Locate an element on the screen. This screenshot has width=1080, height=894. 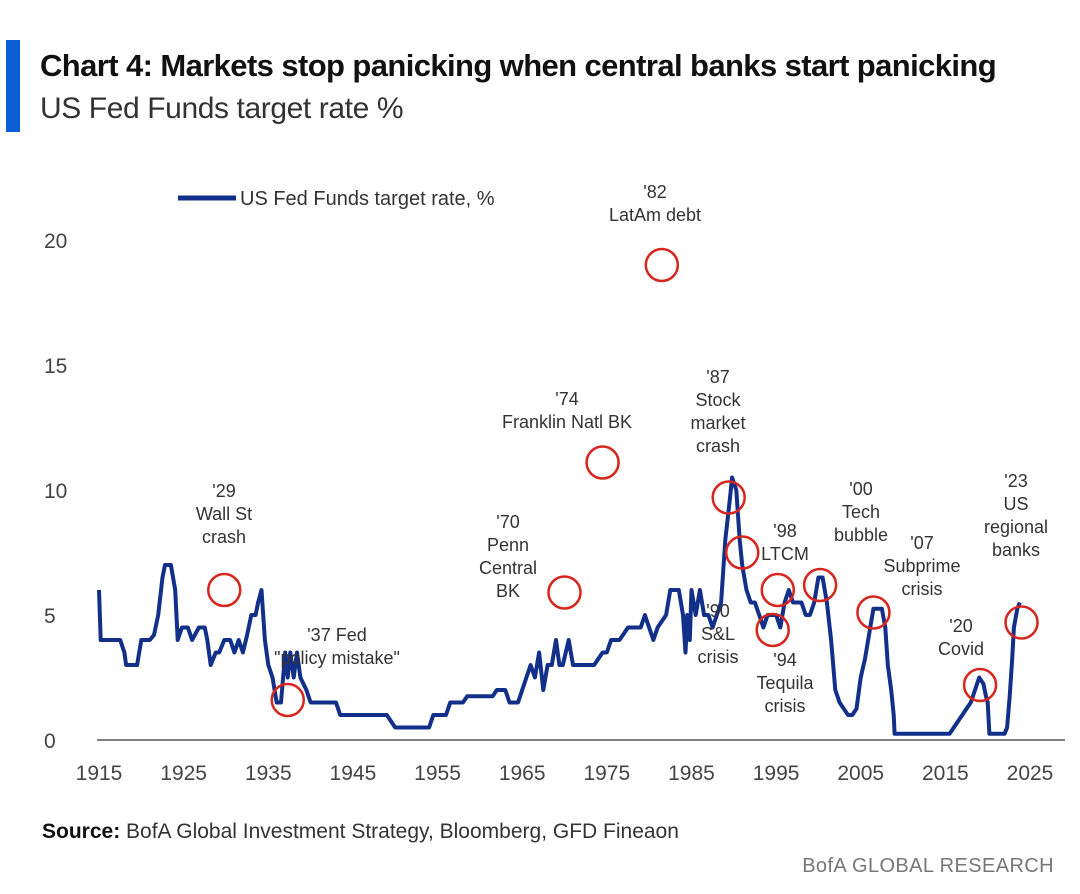
annotation-line: Covid is located at coordinates (961, 649).